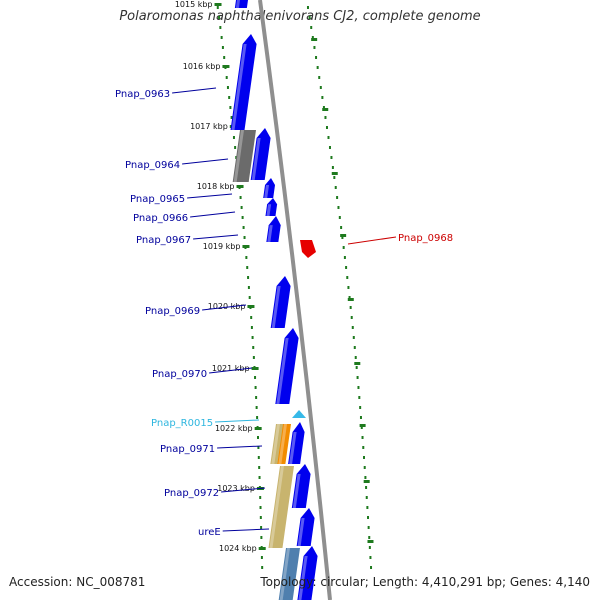 The height and width of the screenshot is (600, 600). What do you see at coordinates (234, 428) in the screenshot?
I see `kbp-tick-label: 1022 kbp` at bounding box center [234, 428].